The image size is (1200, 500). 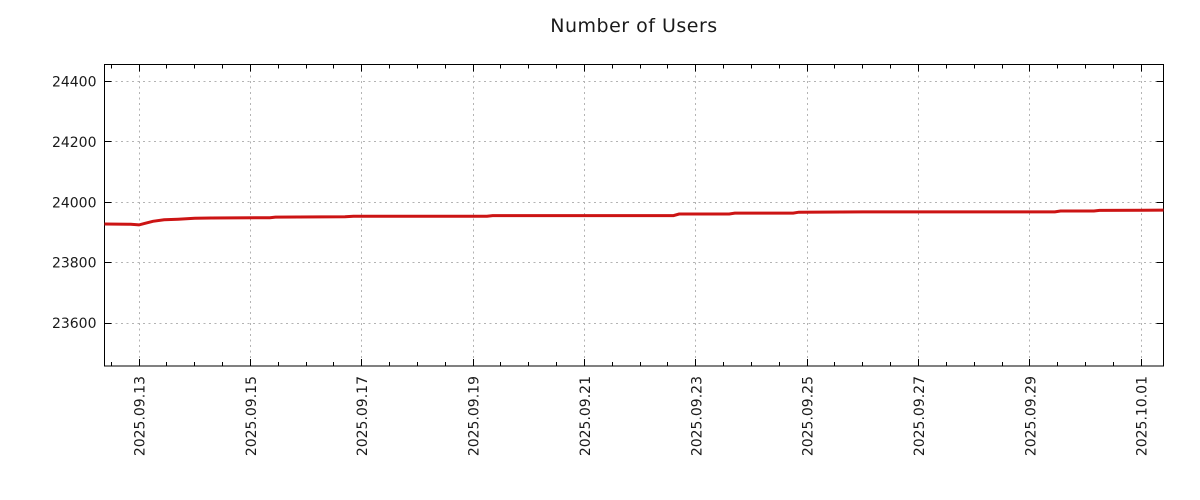 I want to click on x-axis-tick-label: 2025.10.01, so click(x=1143, y=416).